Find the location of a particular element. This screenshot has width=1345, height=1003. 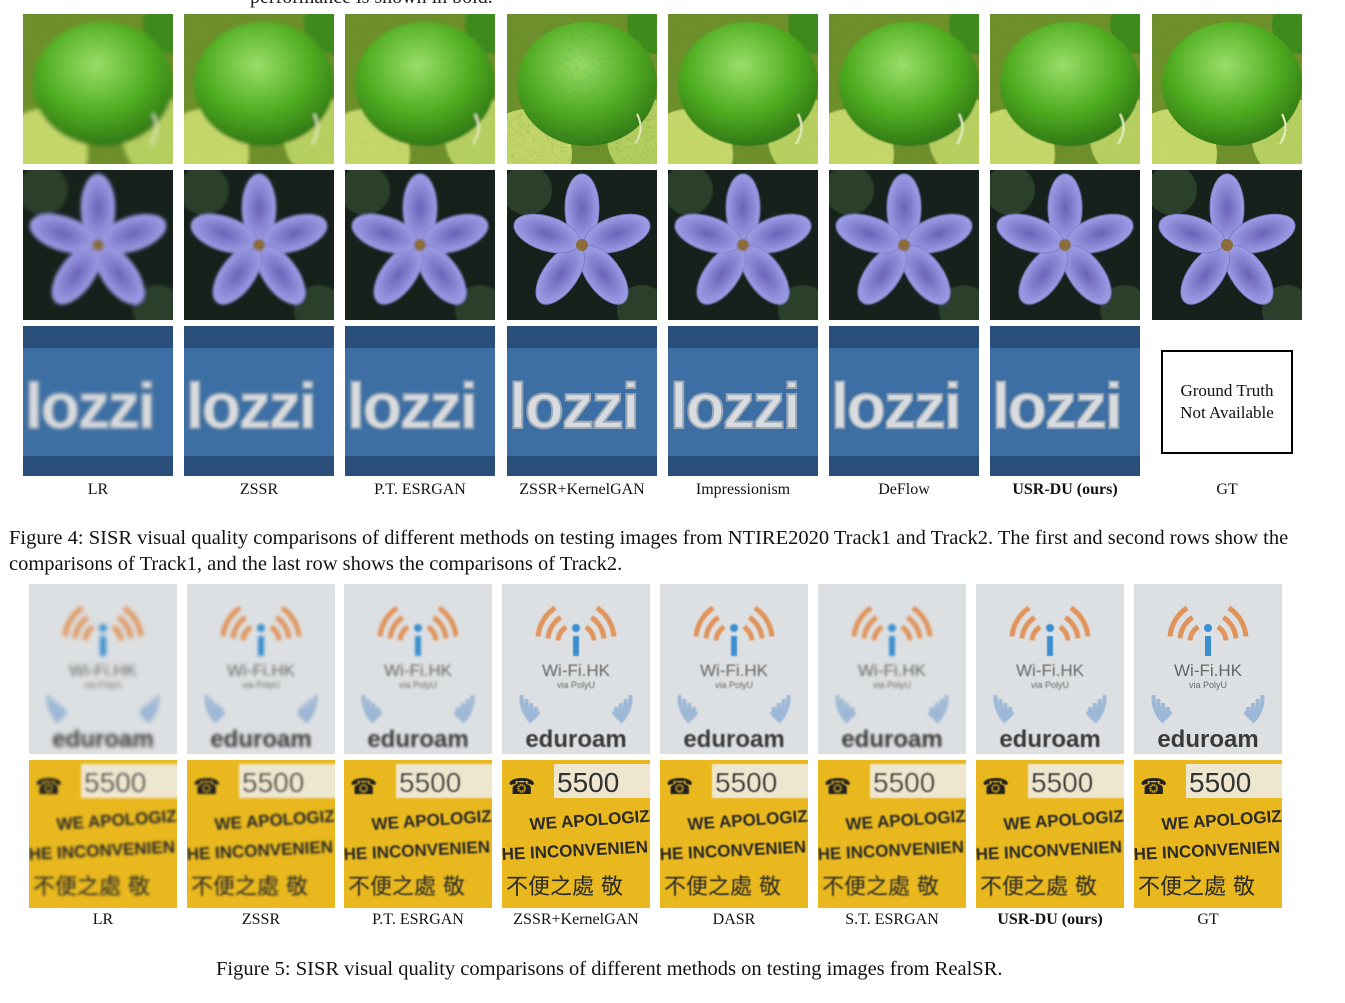

fig4-sign-zssr-image: lozzi is located at coordinates (259, 401).